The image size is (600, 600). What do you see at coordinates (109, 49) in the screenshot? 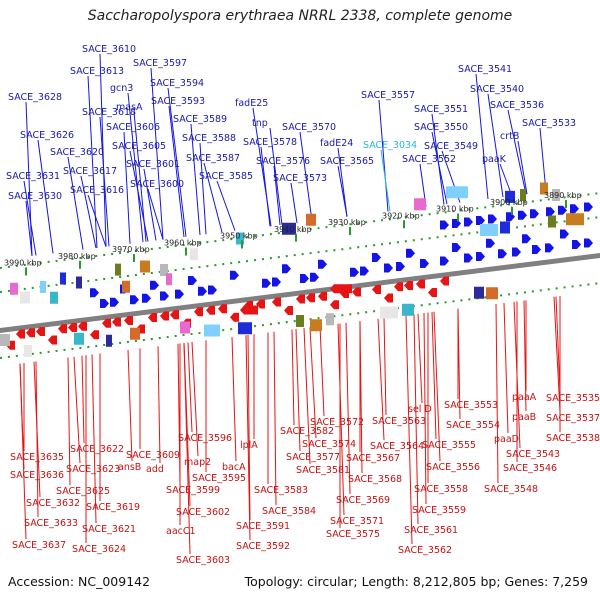
I see `gene-label-top: SACE_3610` at bounding box center [109, 49].